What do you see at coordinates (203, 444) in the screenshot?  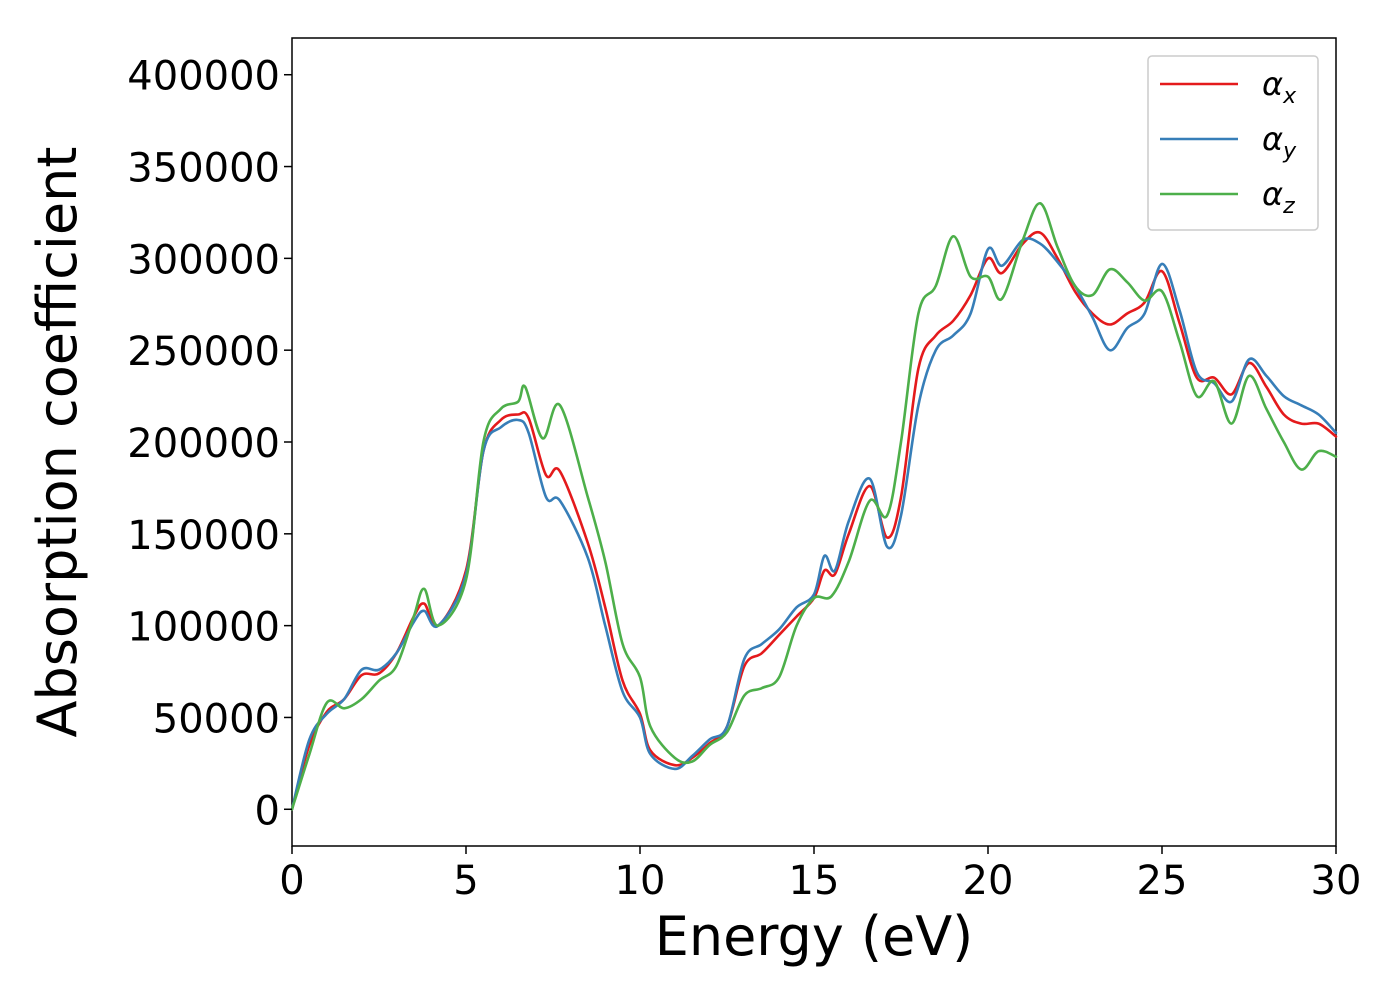 I see `y-tick-label: 200000` at bounding box center [203, 444].